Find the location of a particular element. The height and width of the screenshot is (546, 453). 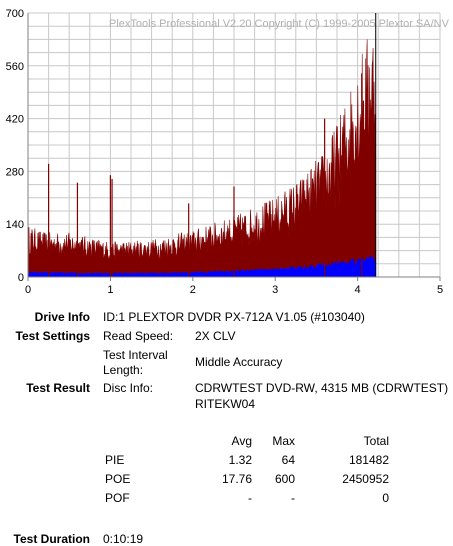

row-max: 600 is located at coordinates (284, 479).